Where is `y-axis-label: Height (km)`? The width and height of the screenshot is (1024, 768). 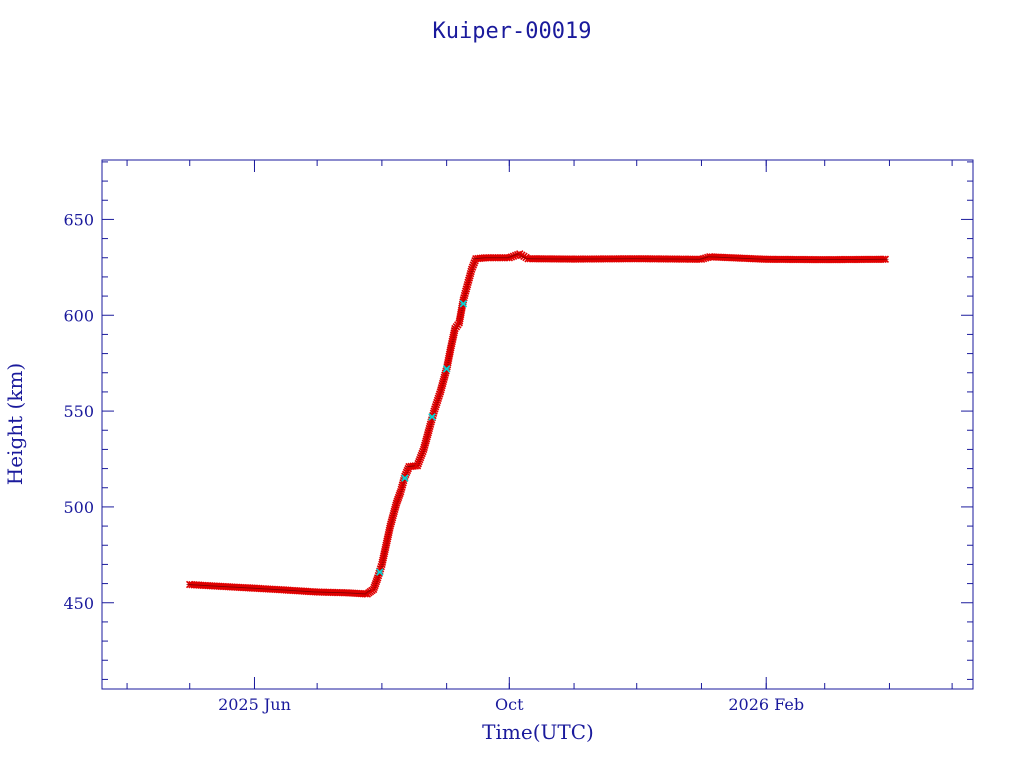 y-axis-label: Height (km) is located at coordinates (15, 424).